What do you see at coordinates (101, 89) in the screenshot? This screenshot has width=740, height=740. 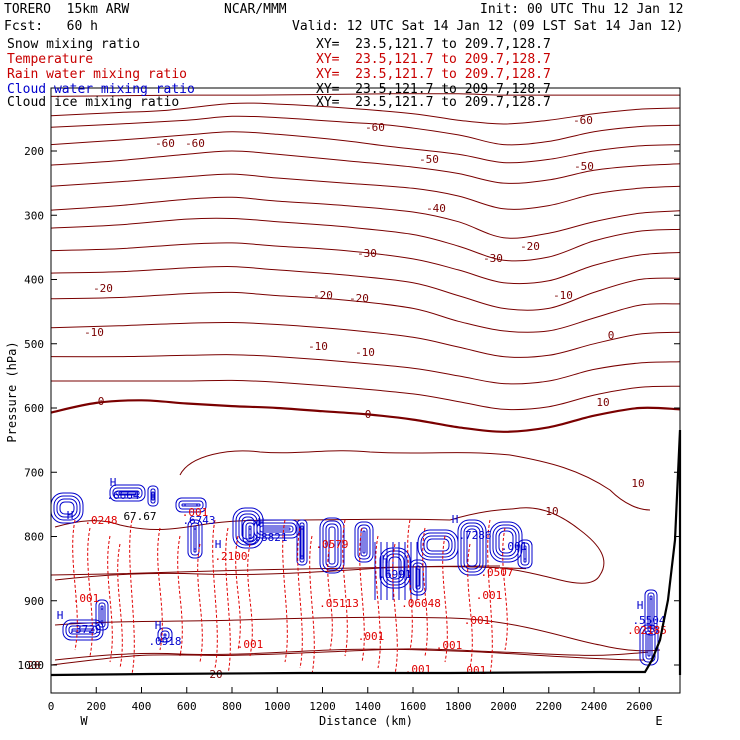 I see `field-cloud-water: Cloud water mixing ratio` at bounding box center [101, 89].